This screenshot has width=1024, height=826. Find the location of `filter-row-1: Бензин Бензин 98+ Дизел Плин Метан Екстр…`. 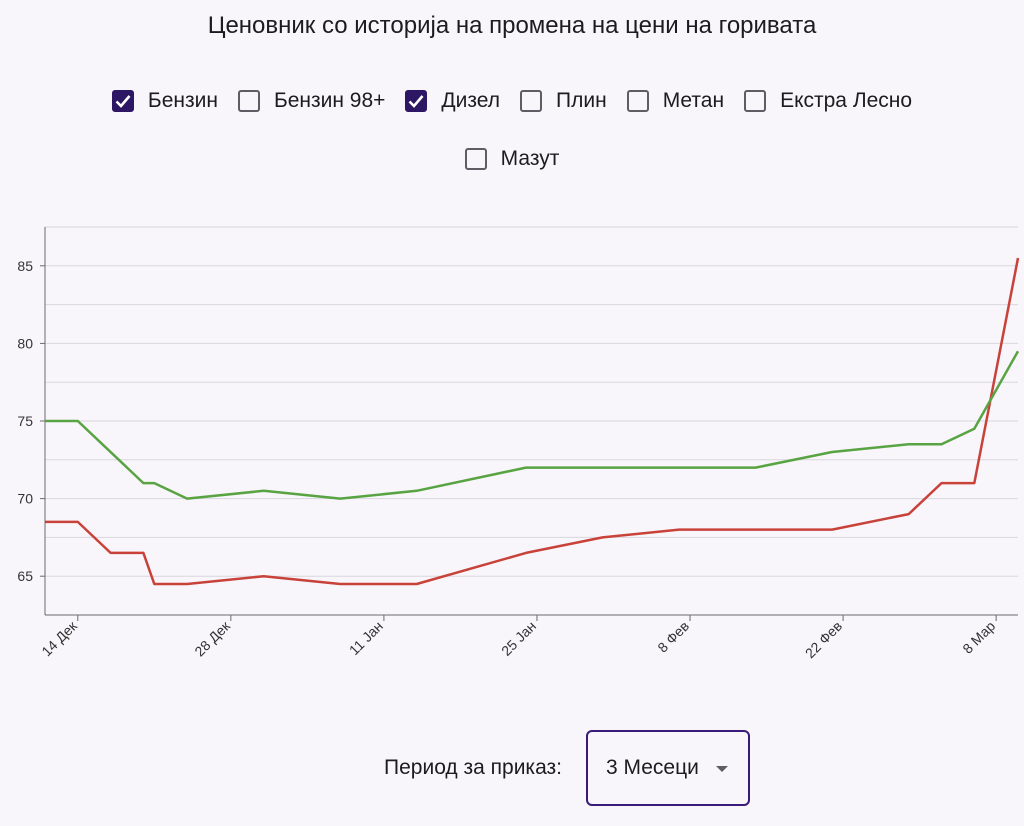

filter-row-1: Бензин Бензин 98+ Дизел Плин Метан Екстр… is located at coordinates (512, 101).